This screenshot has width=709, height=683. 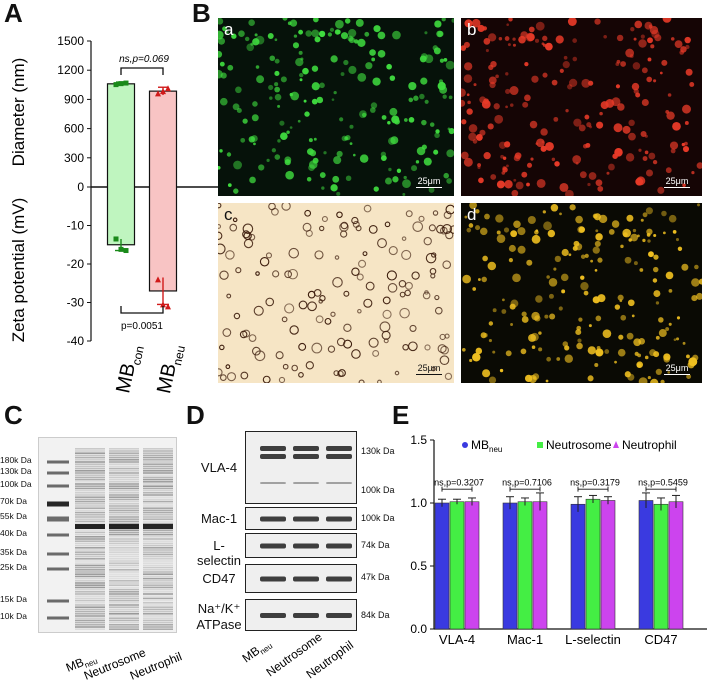 I want to click on chart-a-bars, so click(x=142, y=190).